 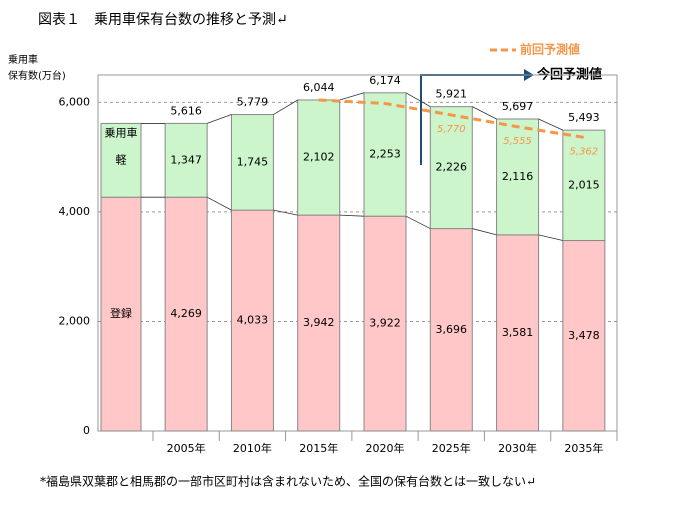 What do you see at coordinates (252, 448) in the screenshot?
I see `x-tick-label: 2010年` at bounding box center [252, 448].